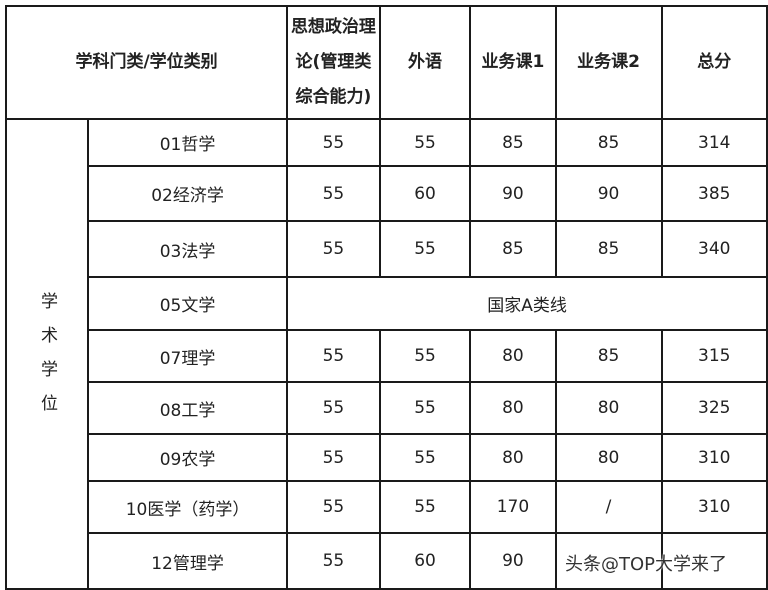  What do you see at coordinates (187, 142) in the screenshot?
I see `subject-name: 01哲学` at bounding box center [187, 142].